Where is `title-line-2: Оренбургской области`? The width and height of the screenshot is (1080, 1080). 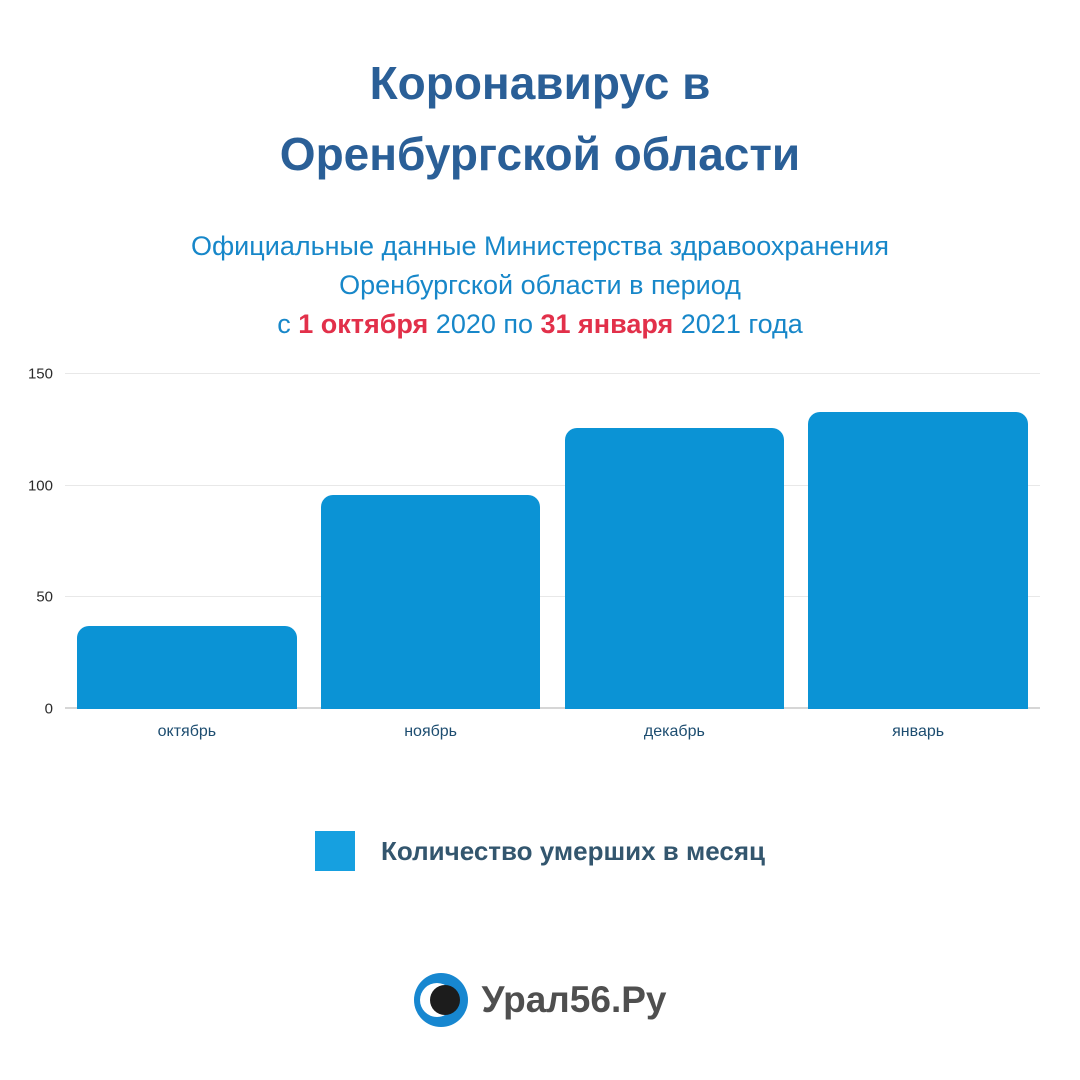
title-line-2: Оренбургской области is located at coordinates (540, 154).